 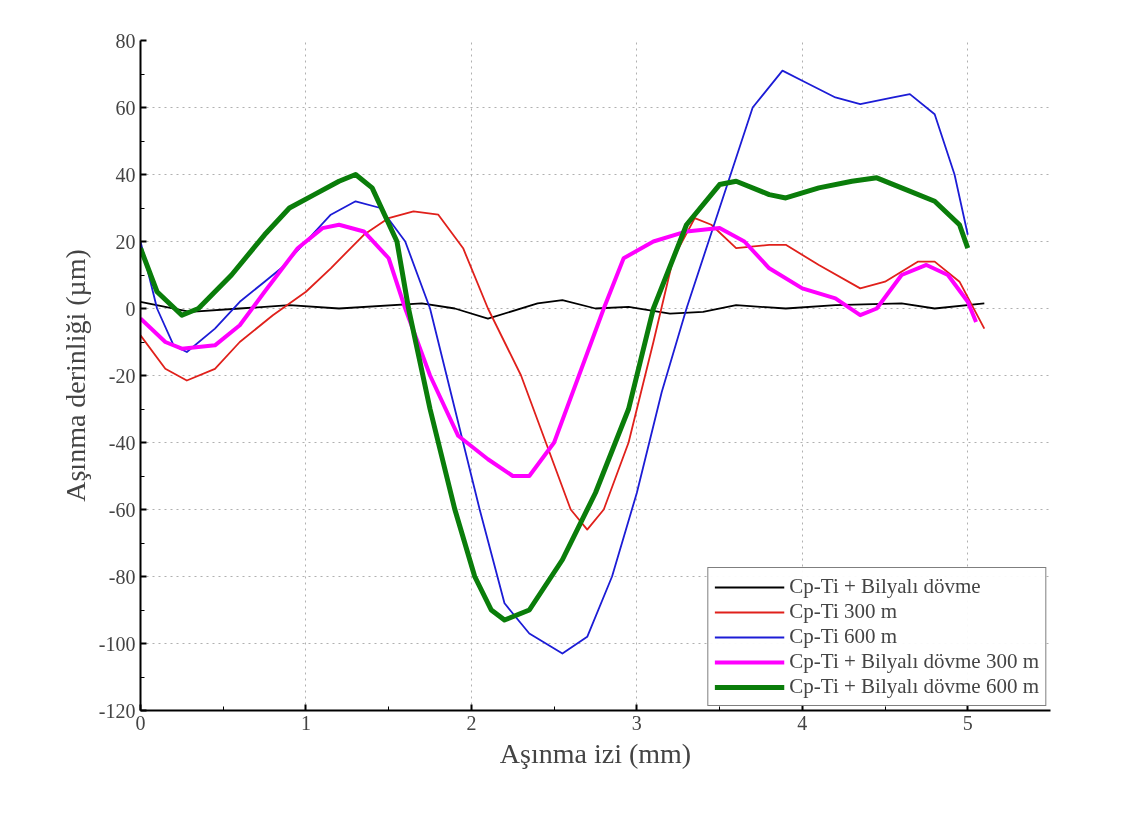 I want to click on y-axis-title: Aşınma derinliği (µm), so click(x=75, y=375).